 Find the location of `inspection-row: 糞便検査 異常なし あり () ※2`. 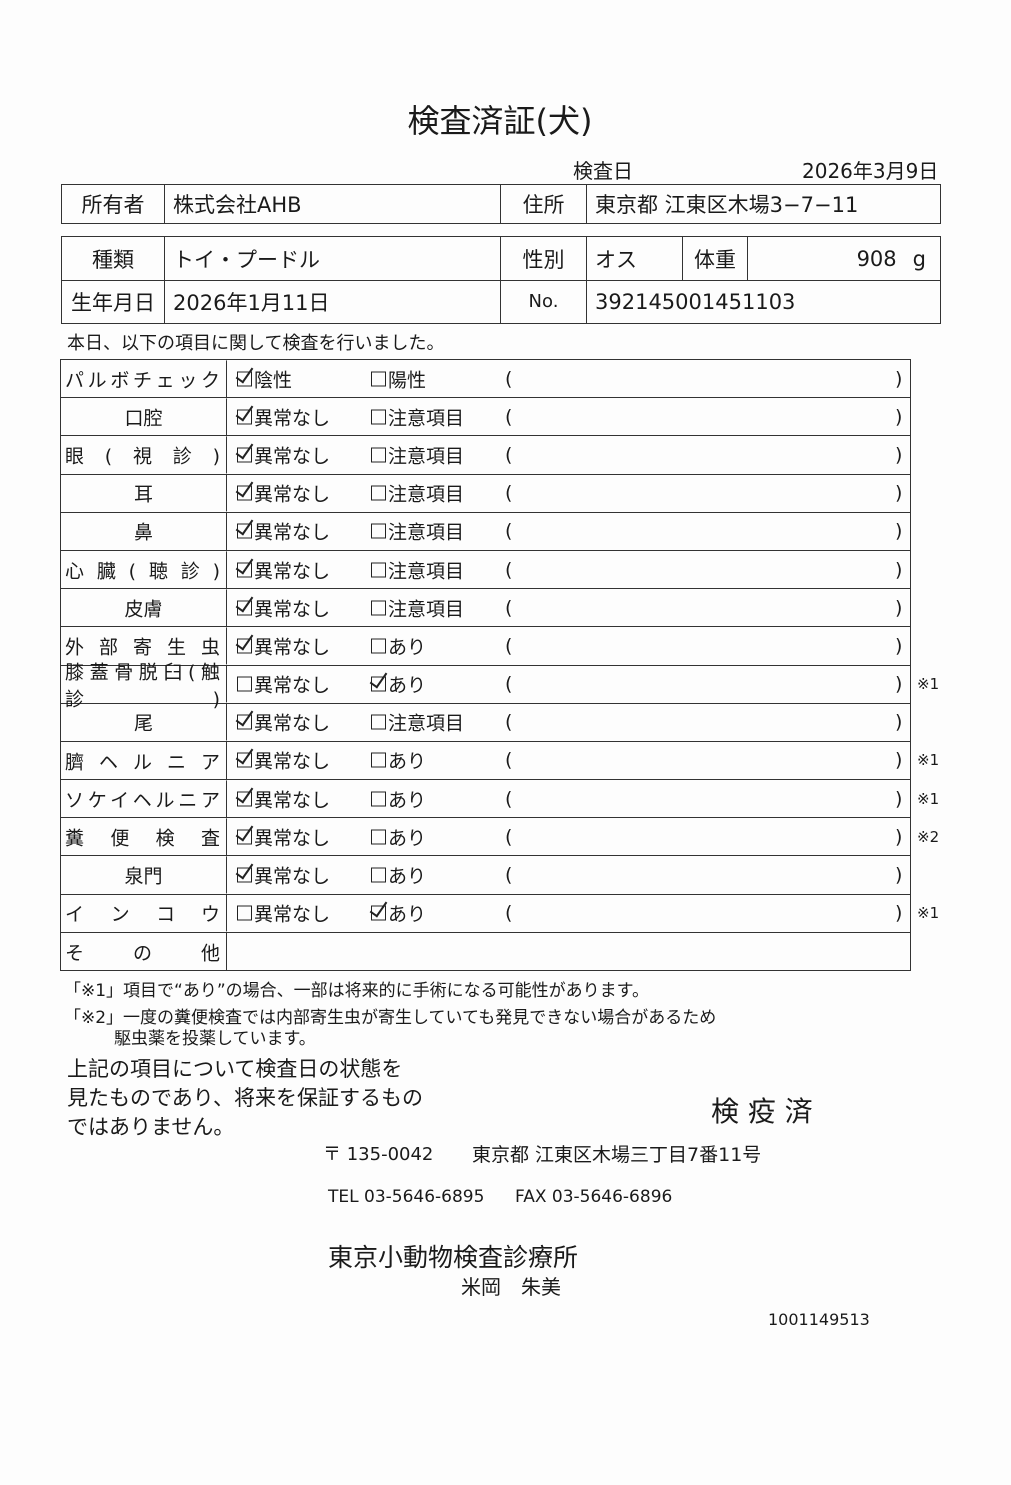

inspection-row: 糞便検査 異常なし あり () ※2 is located at coordinates (500, 837).